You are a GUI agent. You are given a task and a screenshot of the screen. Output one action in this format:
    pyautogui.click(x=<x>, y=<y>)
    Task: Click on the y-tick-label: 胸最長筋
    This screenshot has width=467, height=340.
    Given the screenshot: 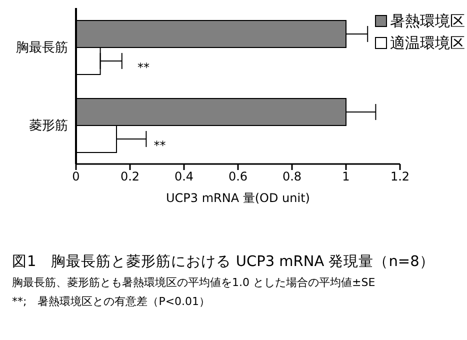 What is the action you would take?
    pyautogui.click(x=42, y=48)
    